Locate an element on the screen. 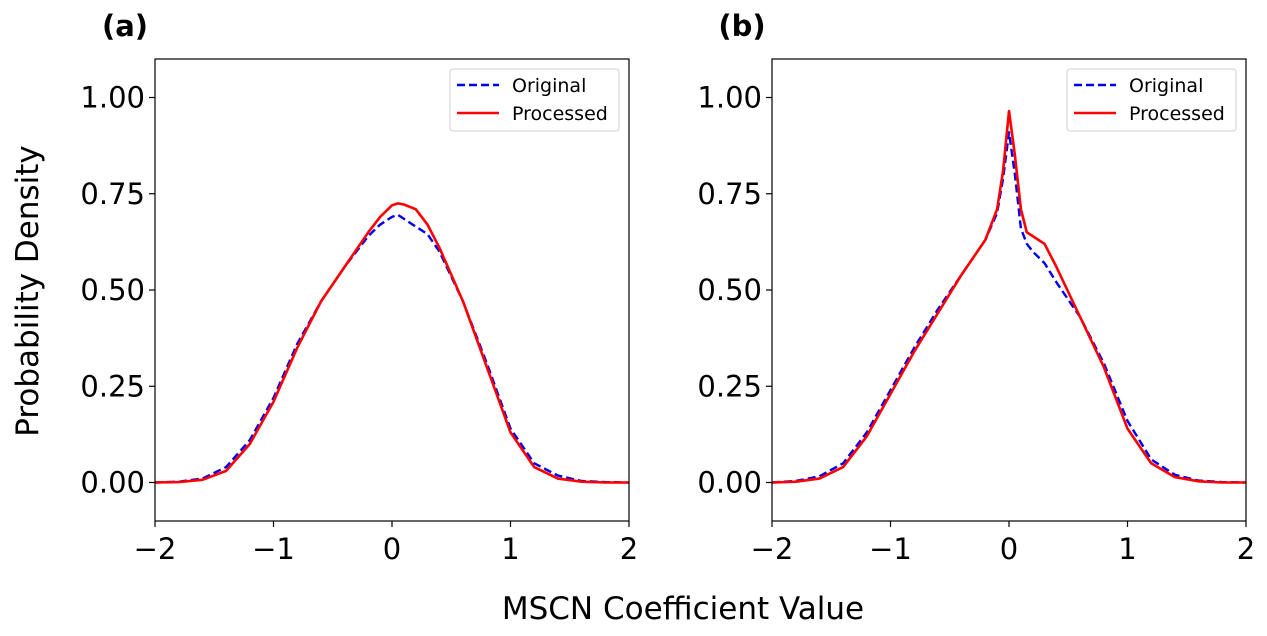  y-axis-title: Probability Density is located at coordinates (28, 291).